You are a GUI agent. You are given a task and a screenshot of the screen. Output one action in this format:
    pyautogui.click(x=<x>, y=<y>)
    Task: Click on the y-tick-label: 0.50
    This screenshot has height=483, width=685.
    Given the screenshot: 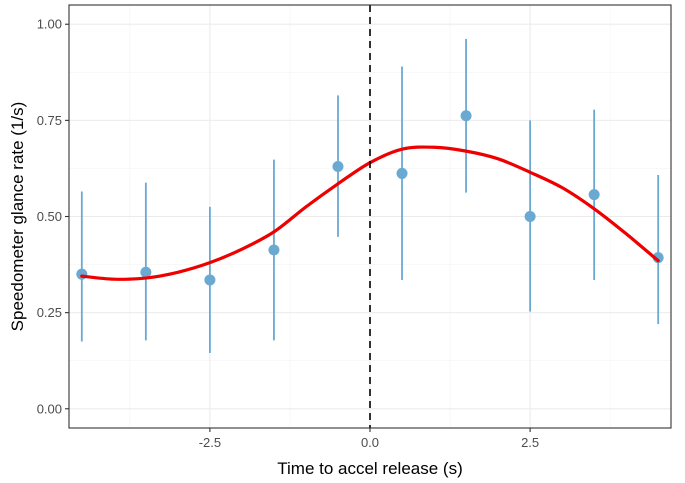 What is the action you would take?
    pyautogui.click(x=49, y=216)
    